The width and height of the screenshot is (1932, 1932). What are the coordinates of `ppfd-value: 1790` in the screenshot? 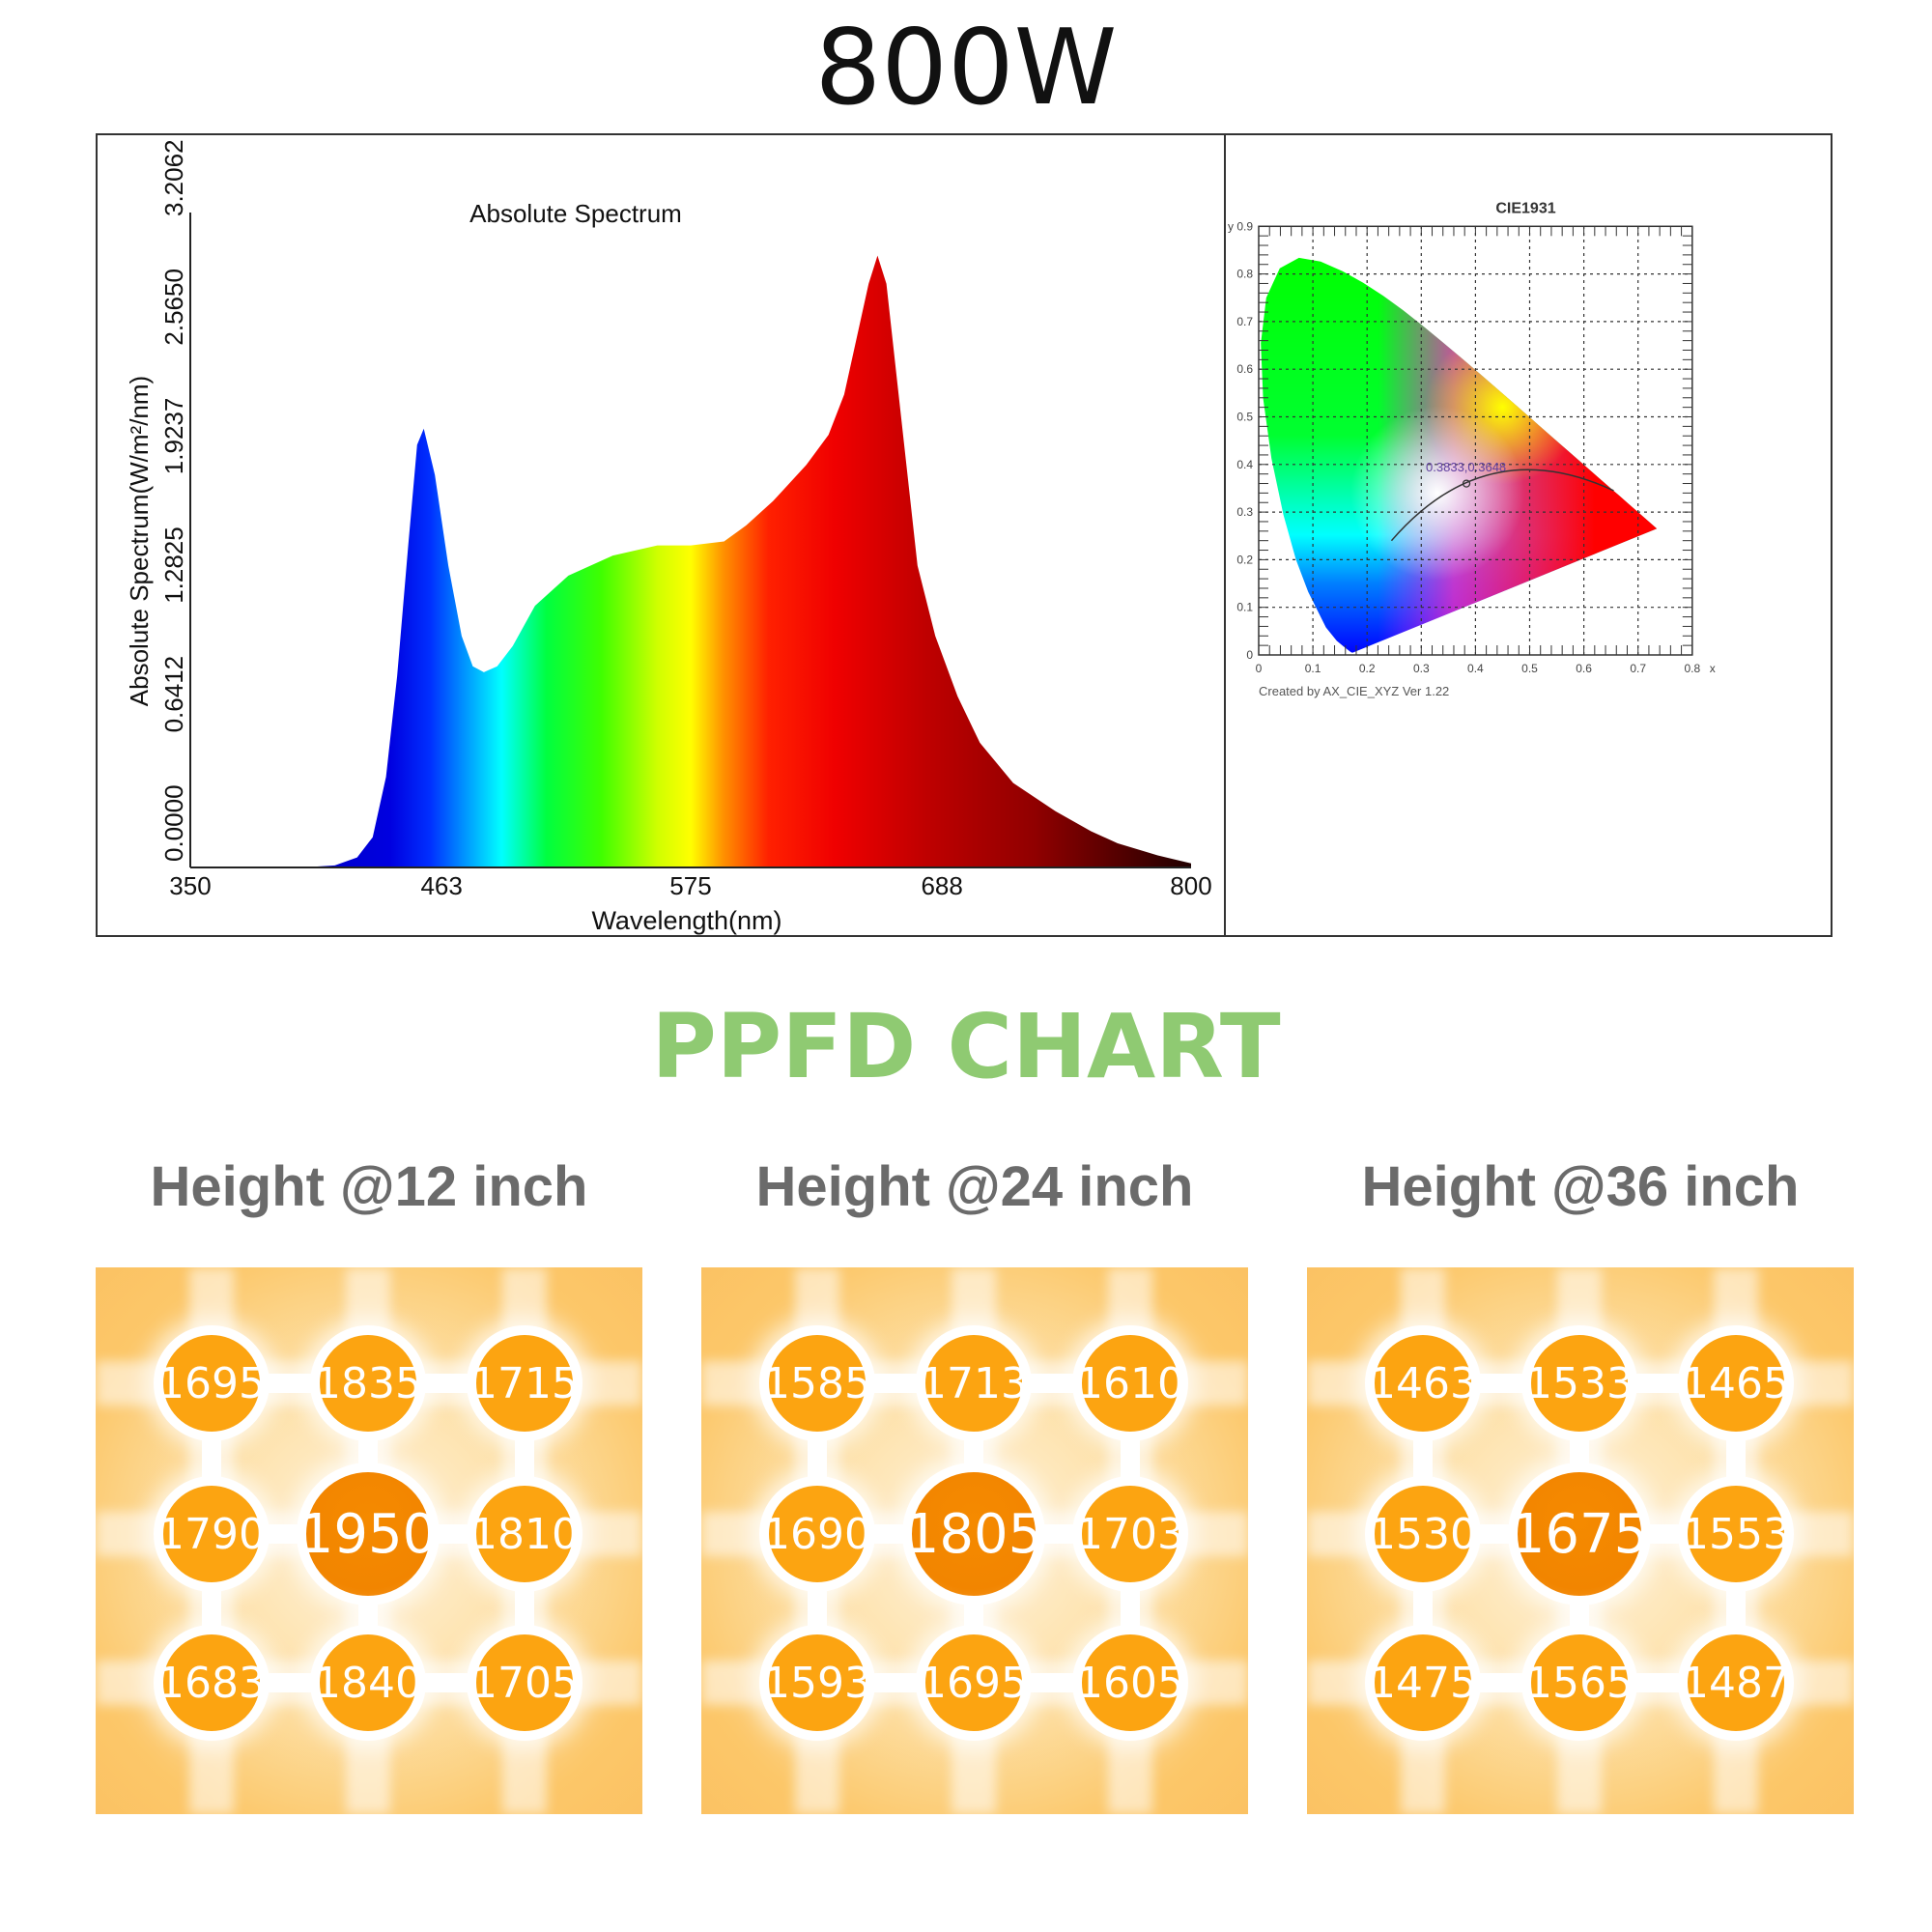 It's located at (212, 1534).